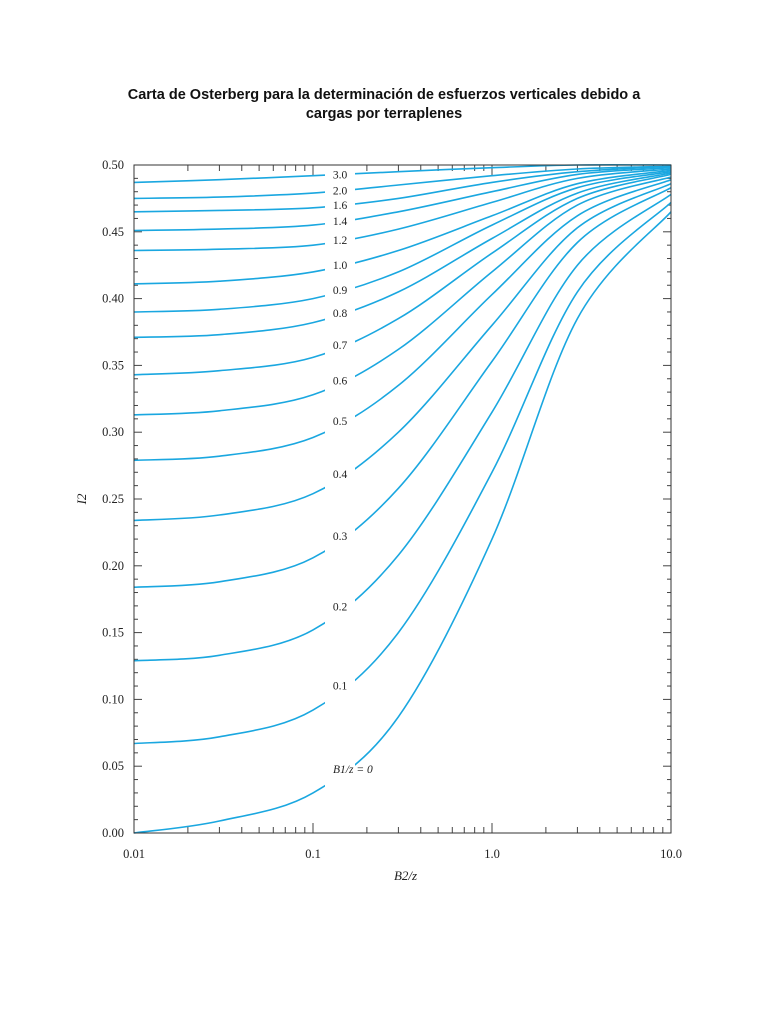 This screenshot has height=1024, width=768. Describe the element at coordinates (340, 192) in the screenshot. I see `curve-label: 2.0` at that location.